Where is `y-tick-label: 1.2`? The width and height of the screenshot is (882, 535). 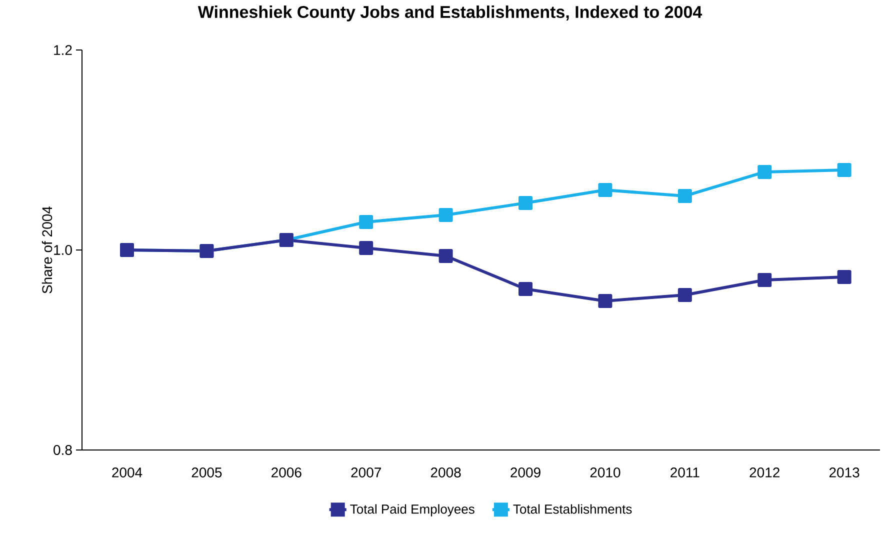 y-tick-label: 1.2 is located at coordinates (63, 50).